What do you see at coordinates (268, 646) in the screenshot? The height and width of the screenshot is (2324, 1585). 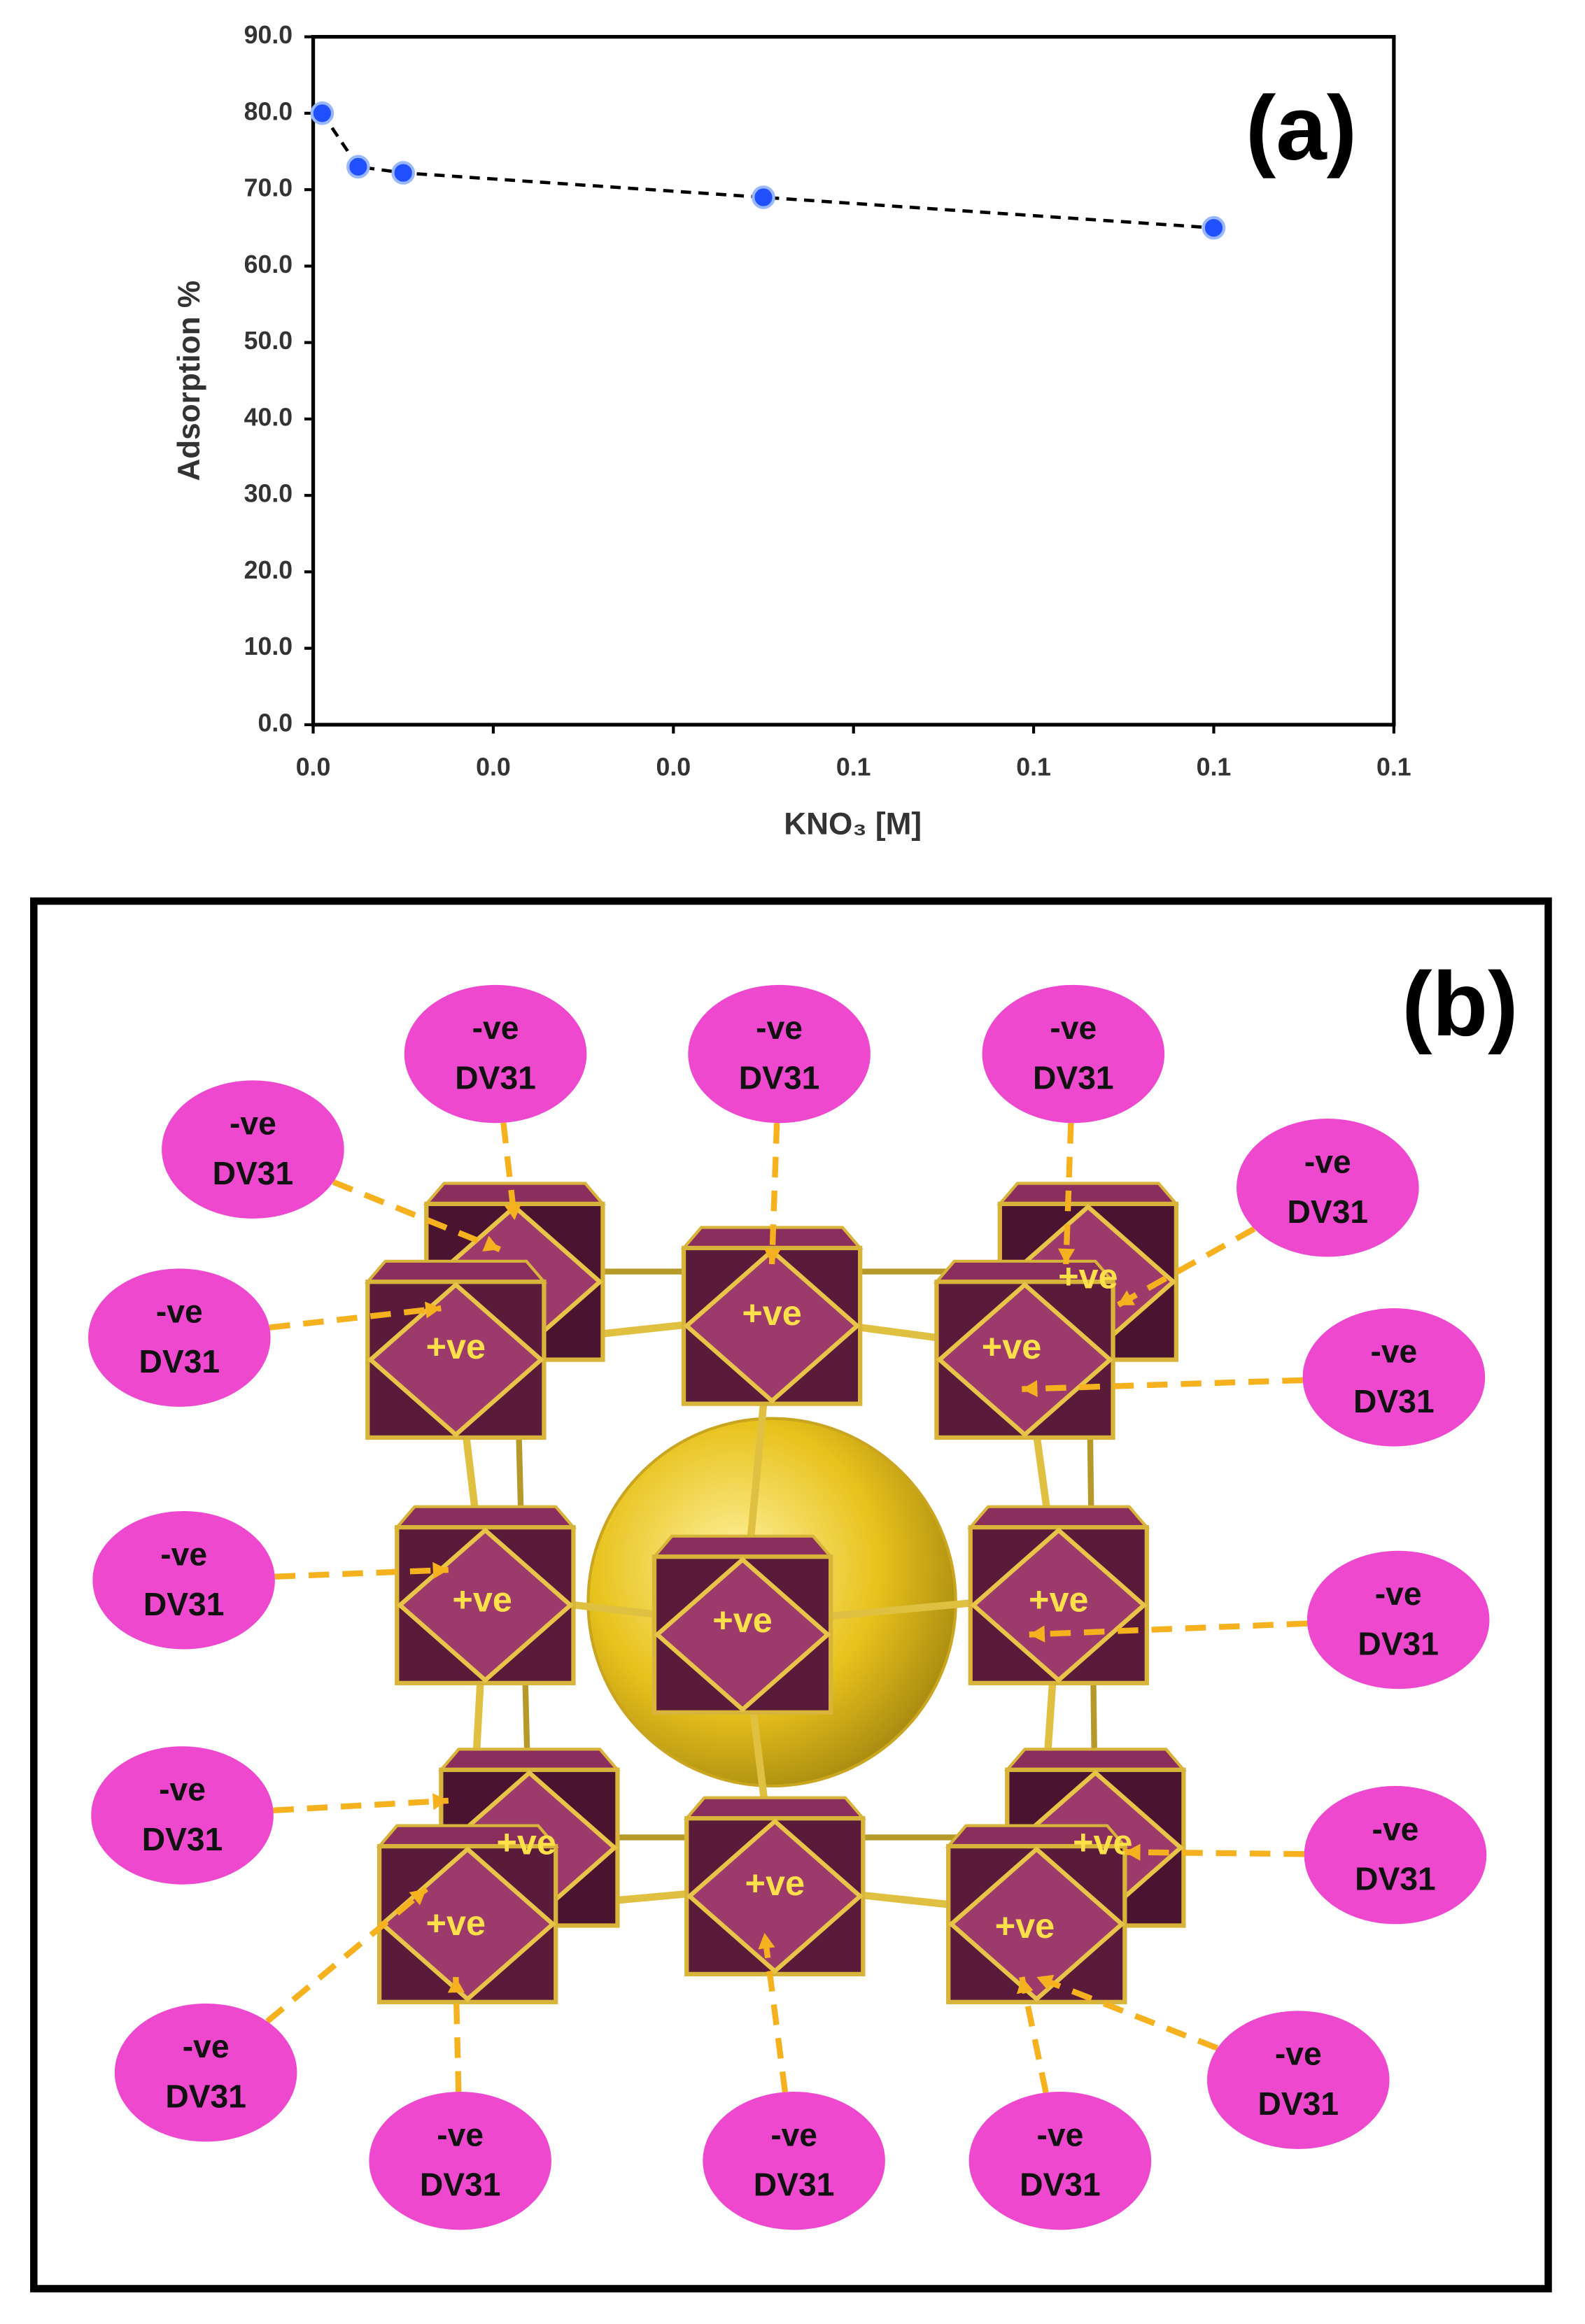 I see `y-tick-label: 10.0` at bounding box center [268, 646].